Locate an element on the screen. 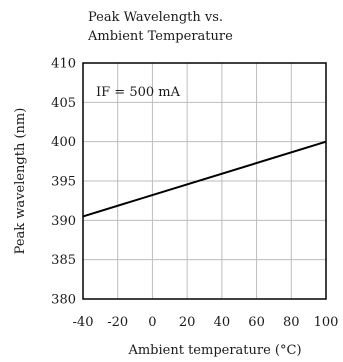 The height and width of the screenshot is (362, 343). y-tick-label: 380 is located at coordinates (63, 300).